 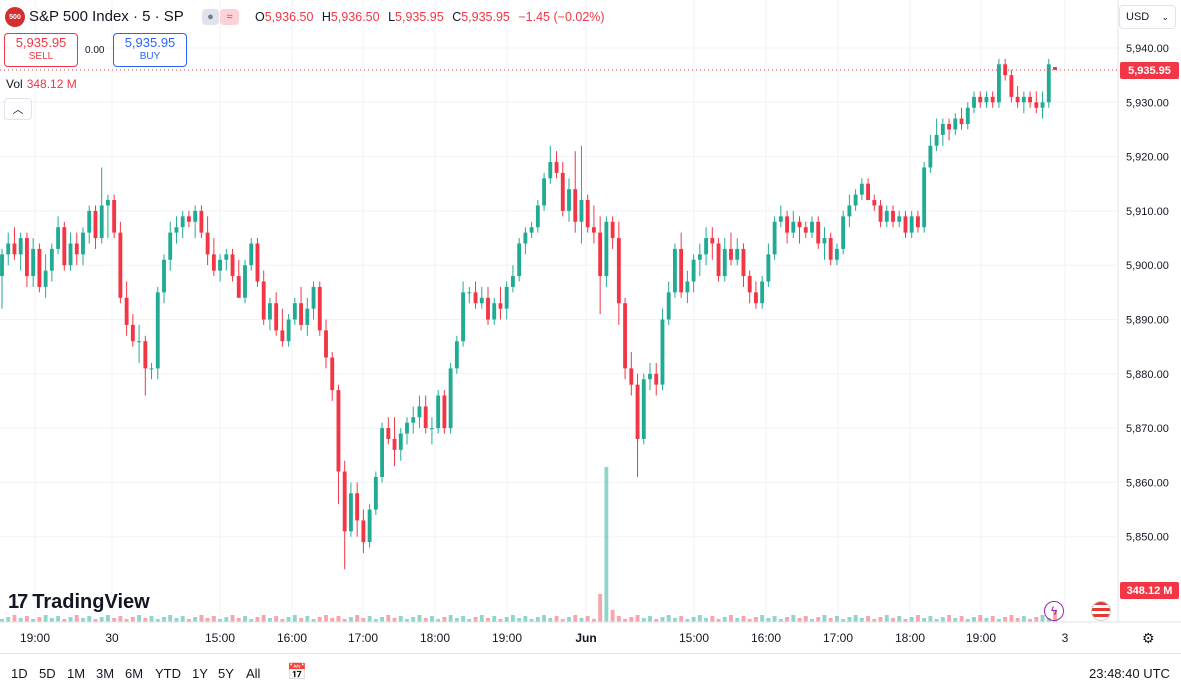 I want to click on volume-legend: Vol 348.12 M, so click(x=41, y=84).